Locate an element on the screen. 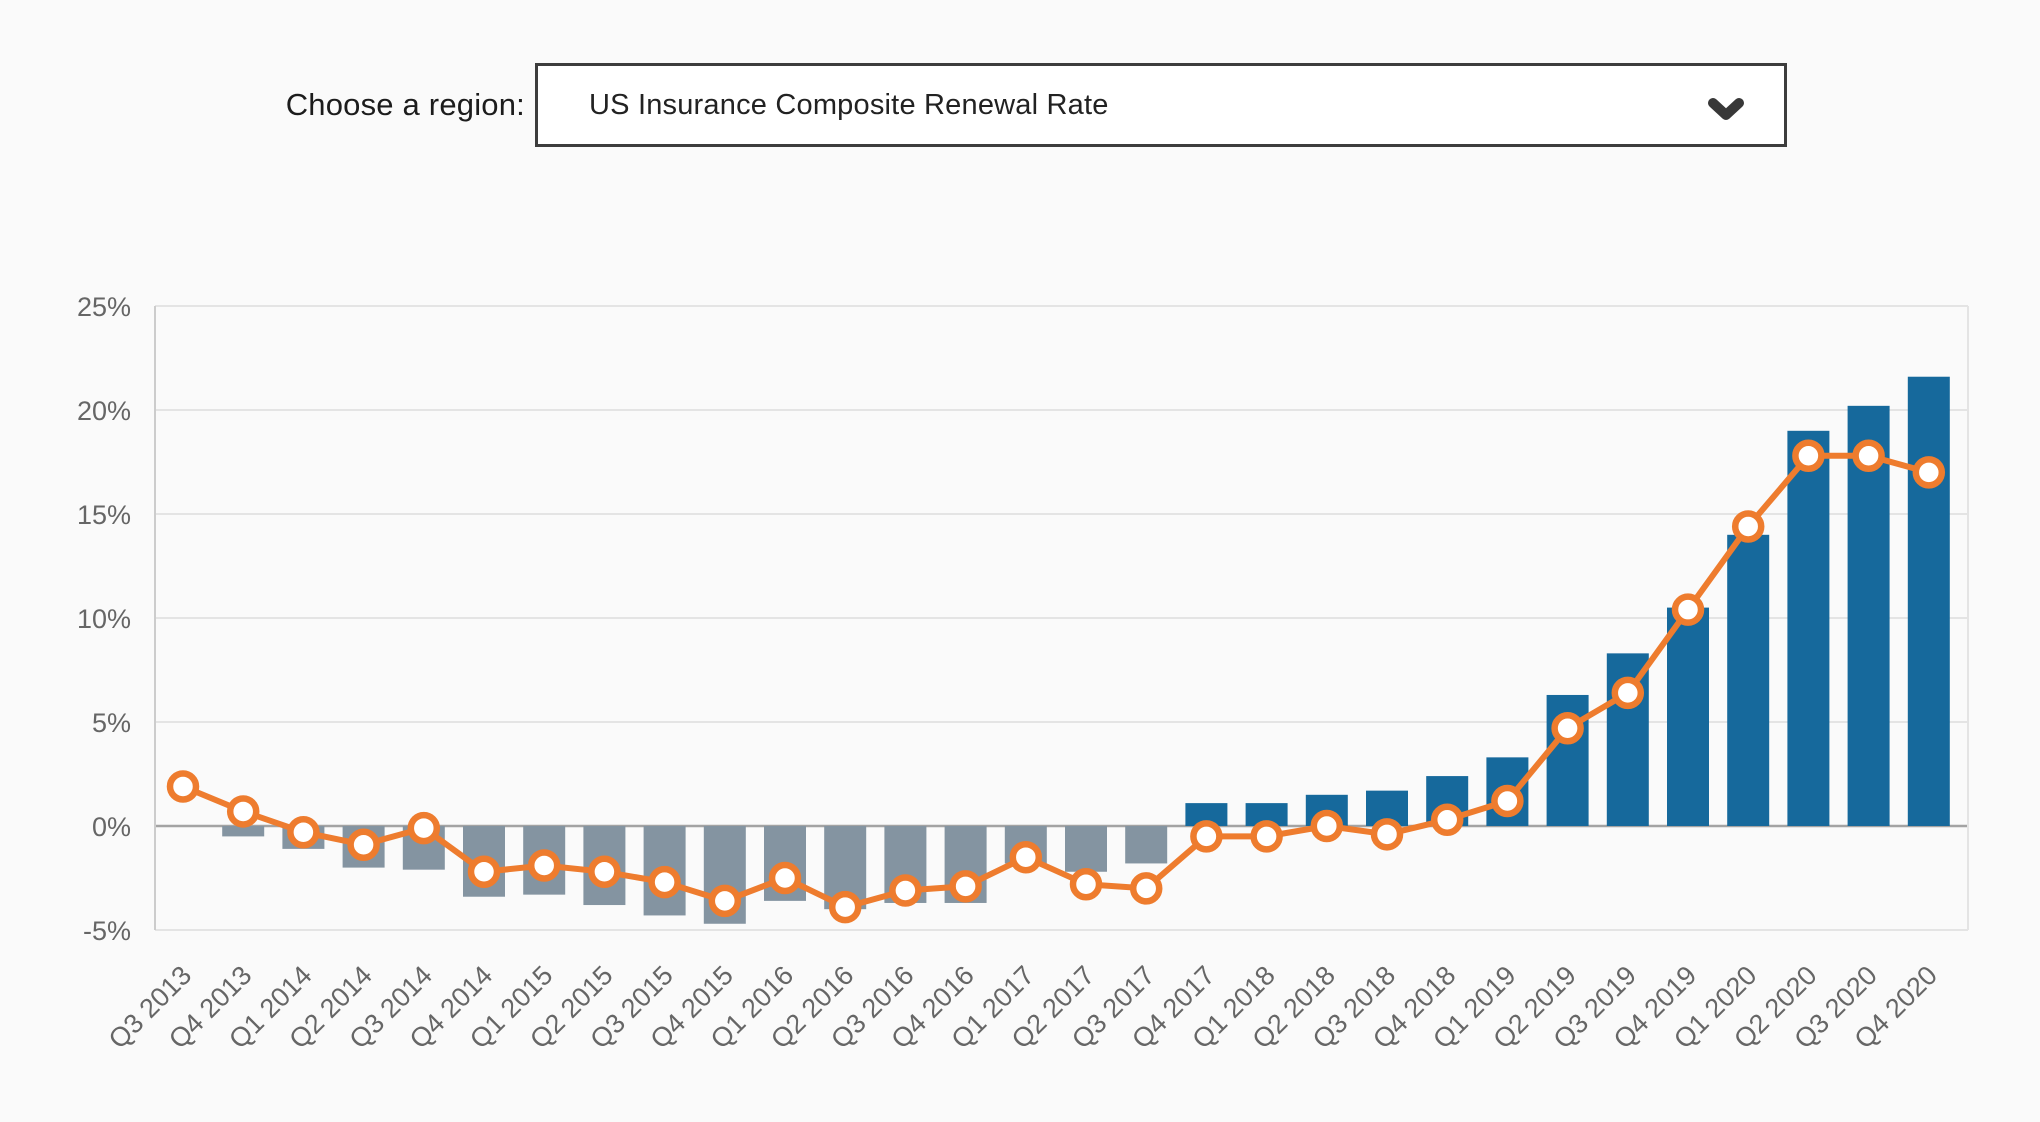 Image resolution: width=2040 pixels, height=1122 pixels. line-marker-q4-2016 is located at coordinates (965, 886).